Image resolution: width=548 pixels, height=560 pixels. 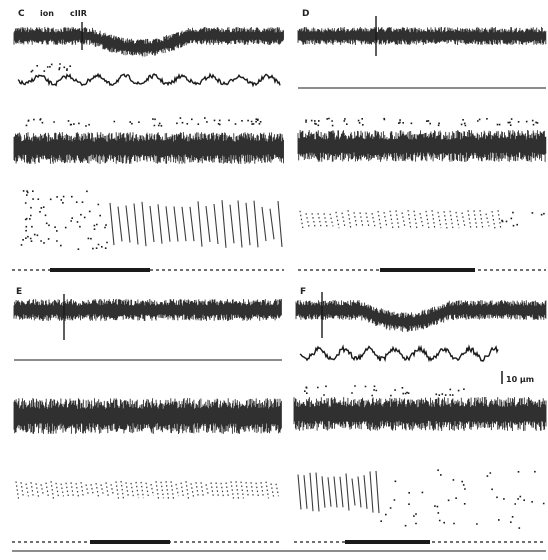 What do you see at coordinates (305, 14) in the screenshot?
I see `panel-d-label: D` at bounding box center [305, 14].